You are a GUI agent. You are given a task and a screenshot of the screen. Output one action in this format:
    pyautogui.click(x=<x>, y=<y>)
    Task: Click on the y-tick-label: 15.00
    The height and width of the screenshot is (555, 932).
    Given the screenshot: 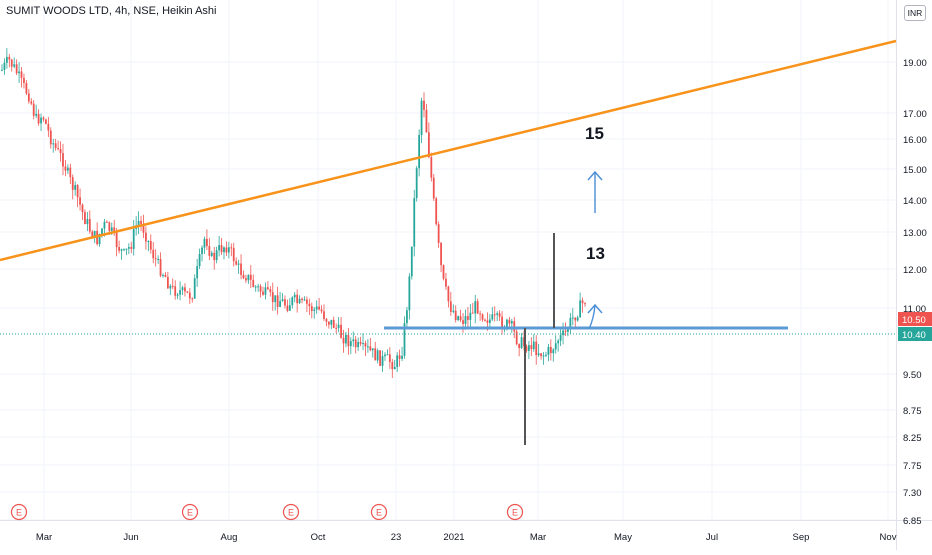 What is the action you would take?
    pyautogui.click(x=915, y=170)
    